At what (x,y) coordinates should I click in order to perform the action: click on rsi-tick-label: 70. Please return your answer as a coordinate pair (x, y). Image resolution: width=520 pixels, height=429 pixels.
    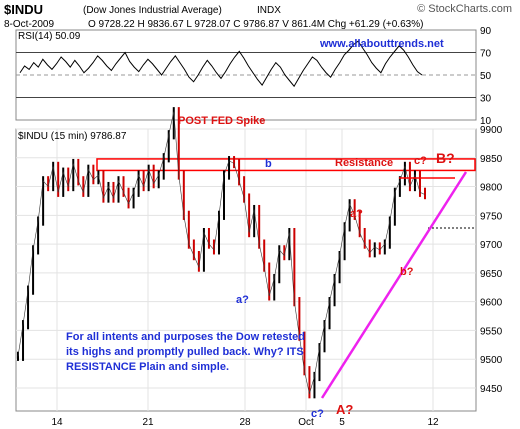
    Looking at the image, I should click on (486, 54).